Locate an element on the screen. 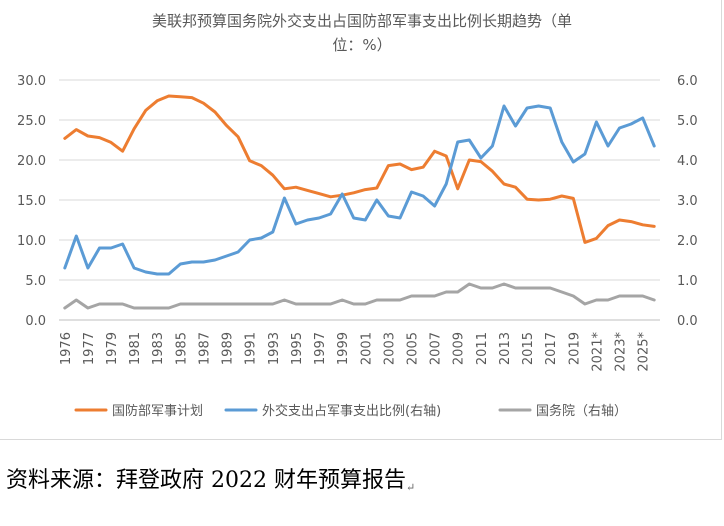 The width and height of the screenshot is (724, 526). x-tick-label: 2021* is located at coordinates (597, 352).